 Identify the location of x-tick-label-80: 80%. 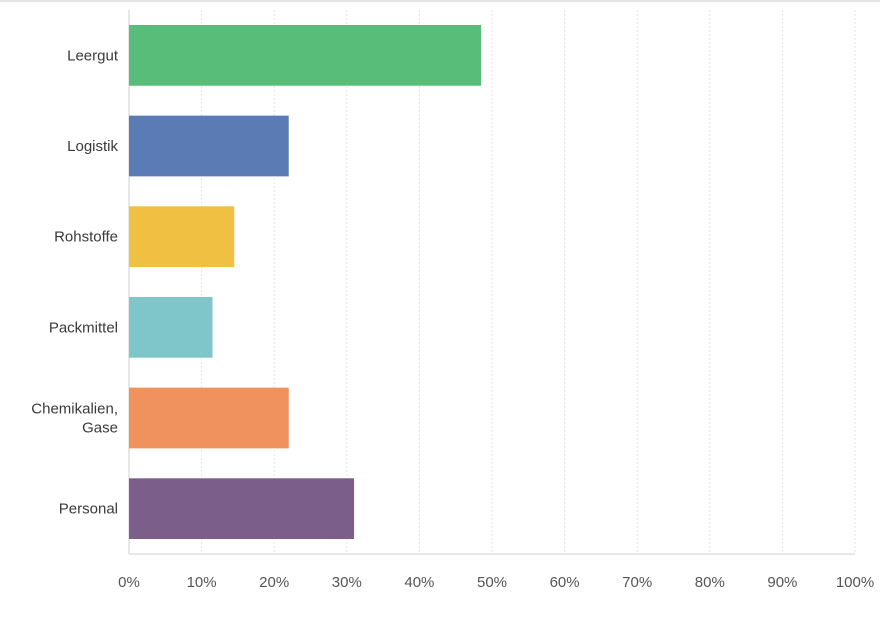
(710, 582).